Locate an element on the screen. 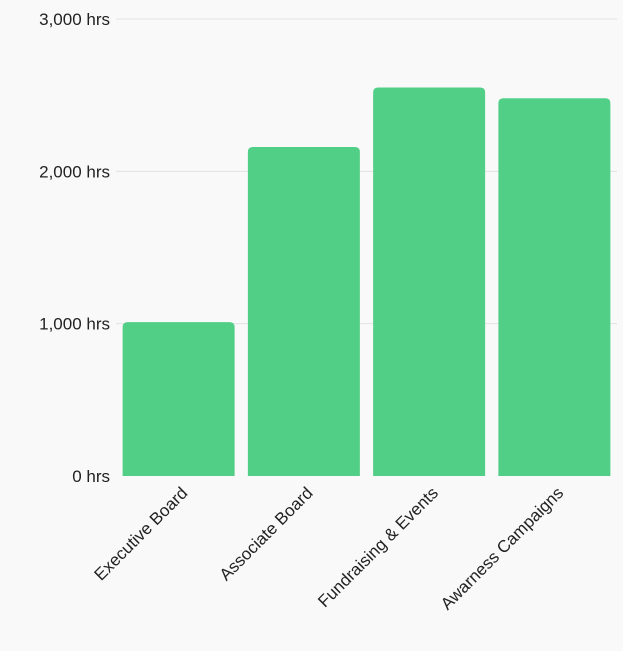  x-tick-label: Executive Board is located at coordinates (140, 533).